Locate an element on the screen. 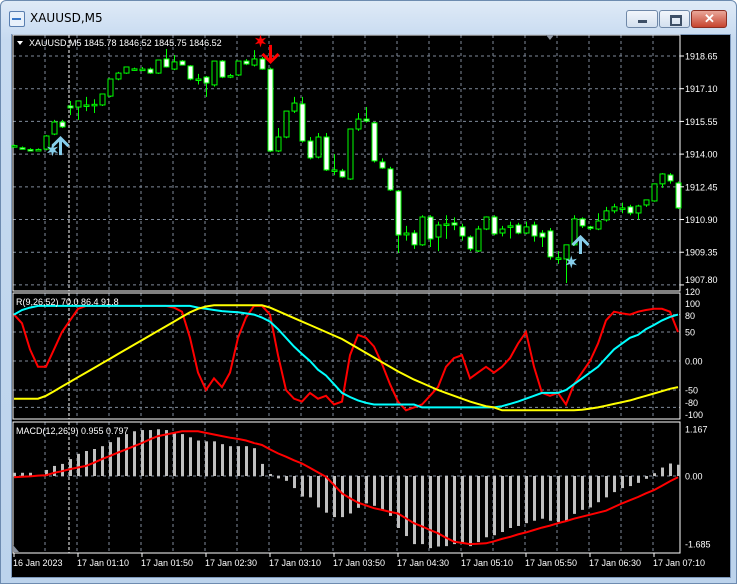  legend-dropdown-icon is located at coordinates (20, 43).